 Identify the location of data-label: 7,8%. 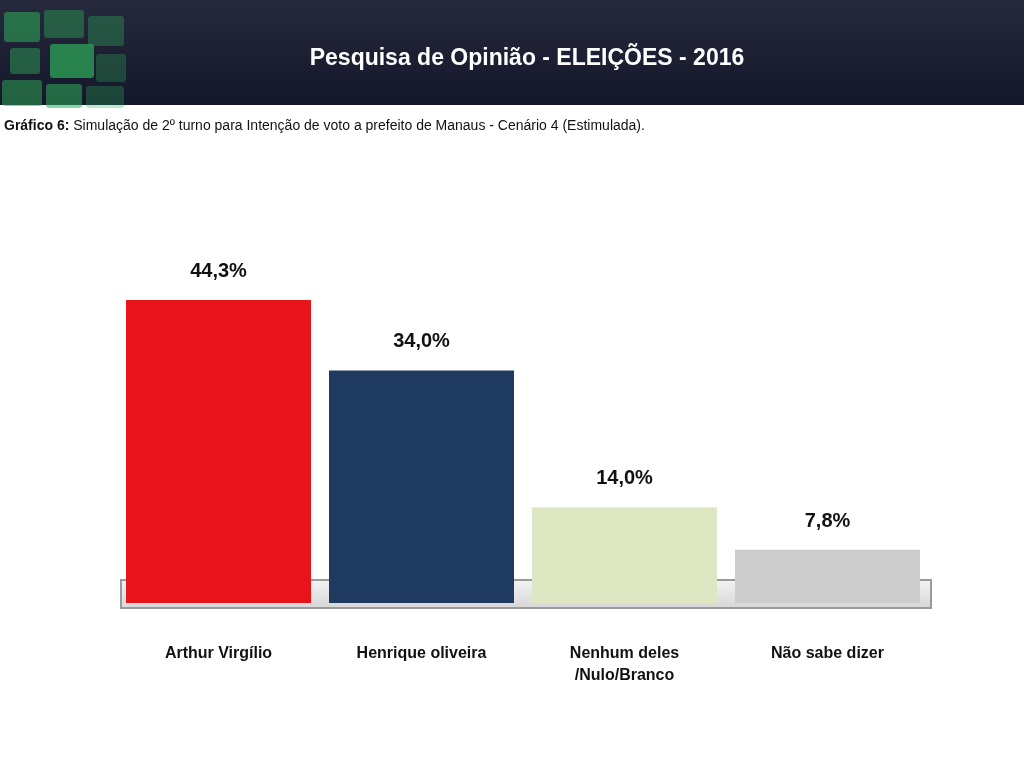
(827, 519).